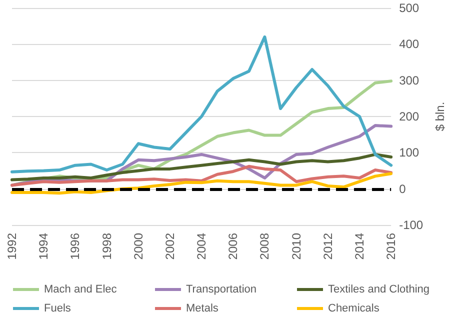 Image resolution: width=454 pixels, height=323 pixels. Describe the element at coordinates (12, 246) in the screenshot. I see `x-tick-label: 1992` at that location.